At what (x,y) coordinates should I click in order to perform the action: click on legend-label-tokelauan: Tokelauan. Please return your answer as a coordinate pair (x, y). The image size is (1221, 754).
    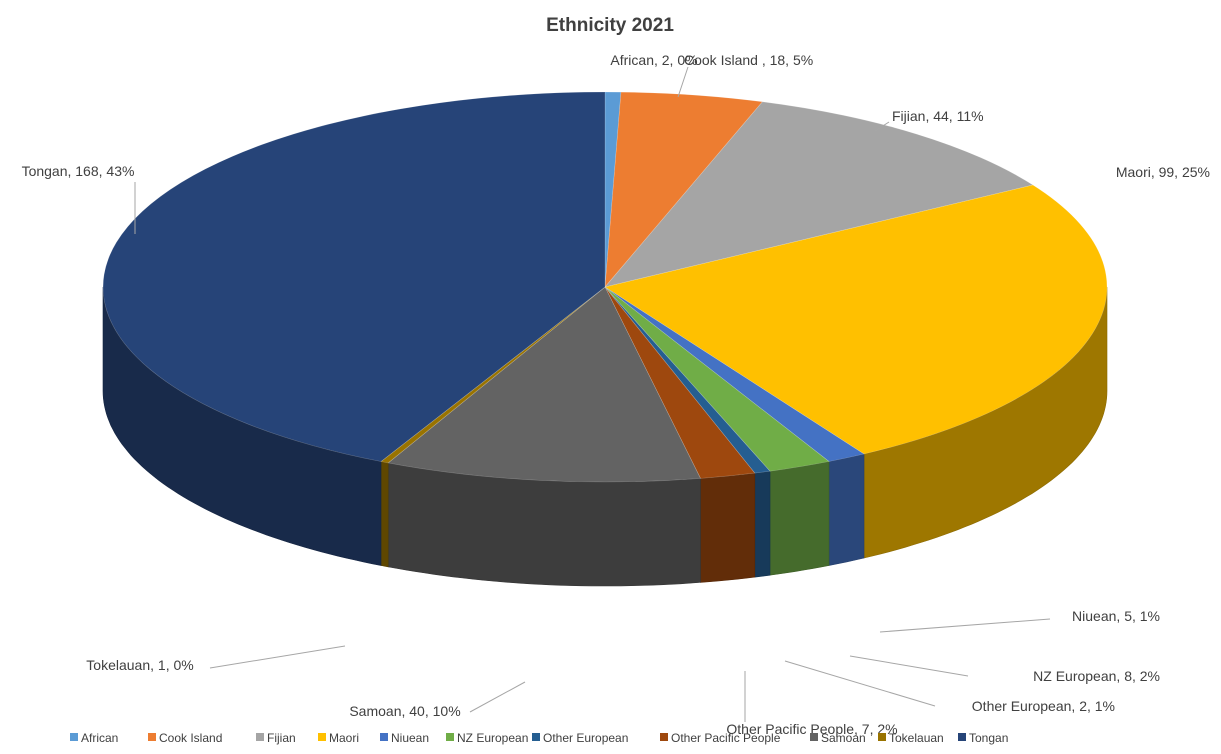
    Looking at the image, I should click on (916, 738).